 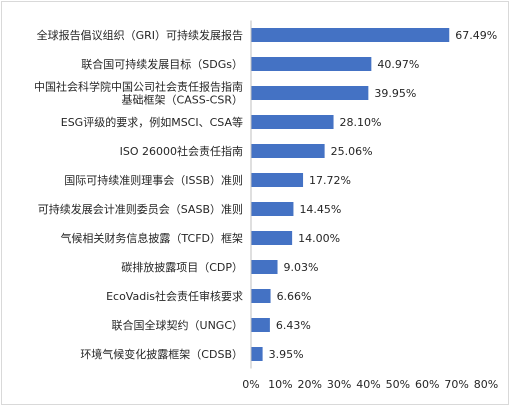 What do you see at coordinates (456, 384) in the screenshot?
I see `x-tick-label: 70%` at bounding box center [456, 384].